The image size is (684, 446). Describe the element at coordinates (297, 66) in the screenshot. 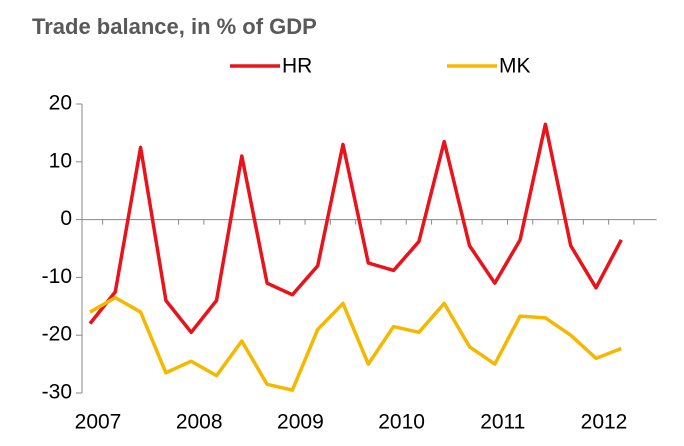

I see `legend-label: HR` at that location.